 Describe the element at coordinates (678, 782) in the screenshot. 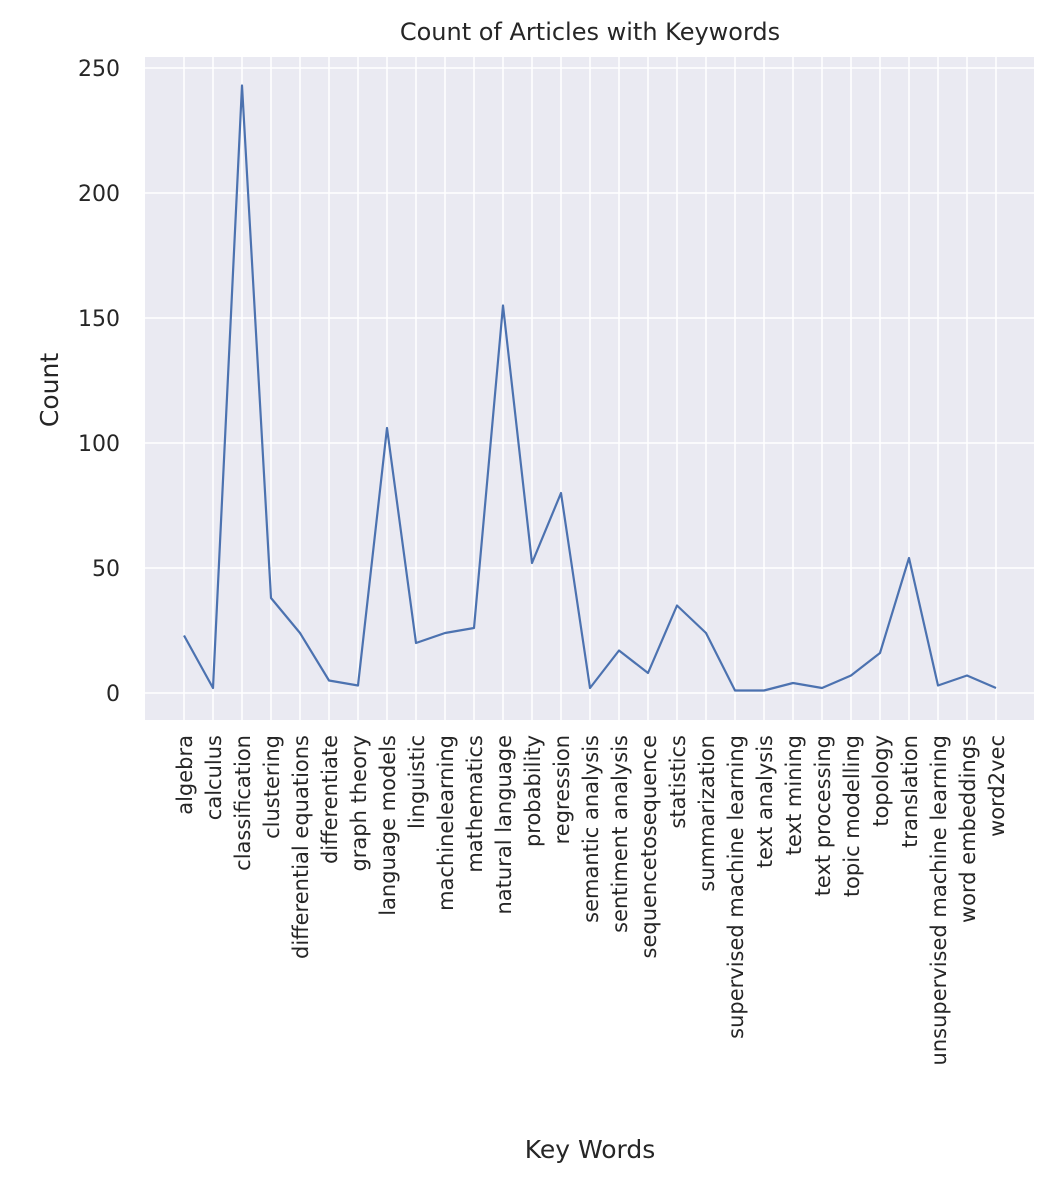

I see `x-tick-label: statistics` at that location.